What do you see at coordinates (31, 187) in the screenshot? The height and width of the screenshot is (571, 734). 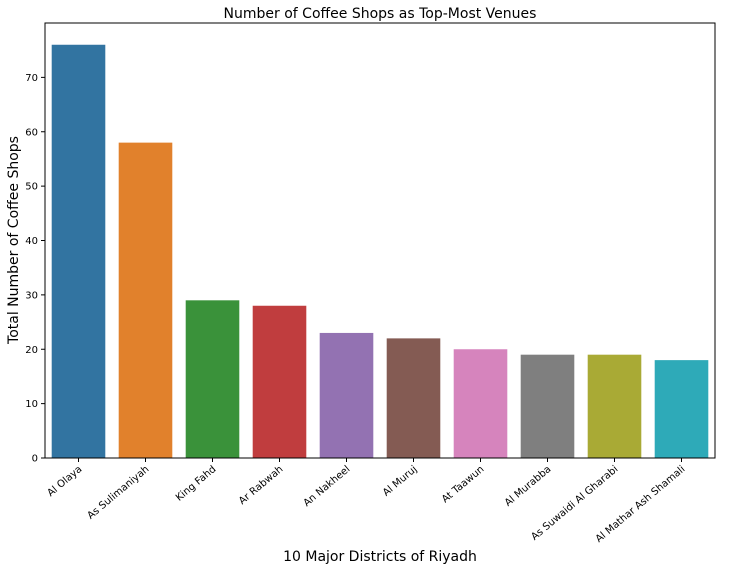 I see `y-tick-label: 50` at bounding box center [31, 187].